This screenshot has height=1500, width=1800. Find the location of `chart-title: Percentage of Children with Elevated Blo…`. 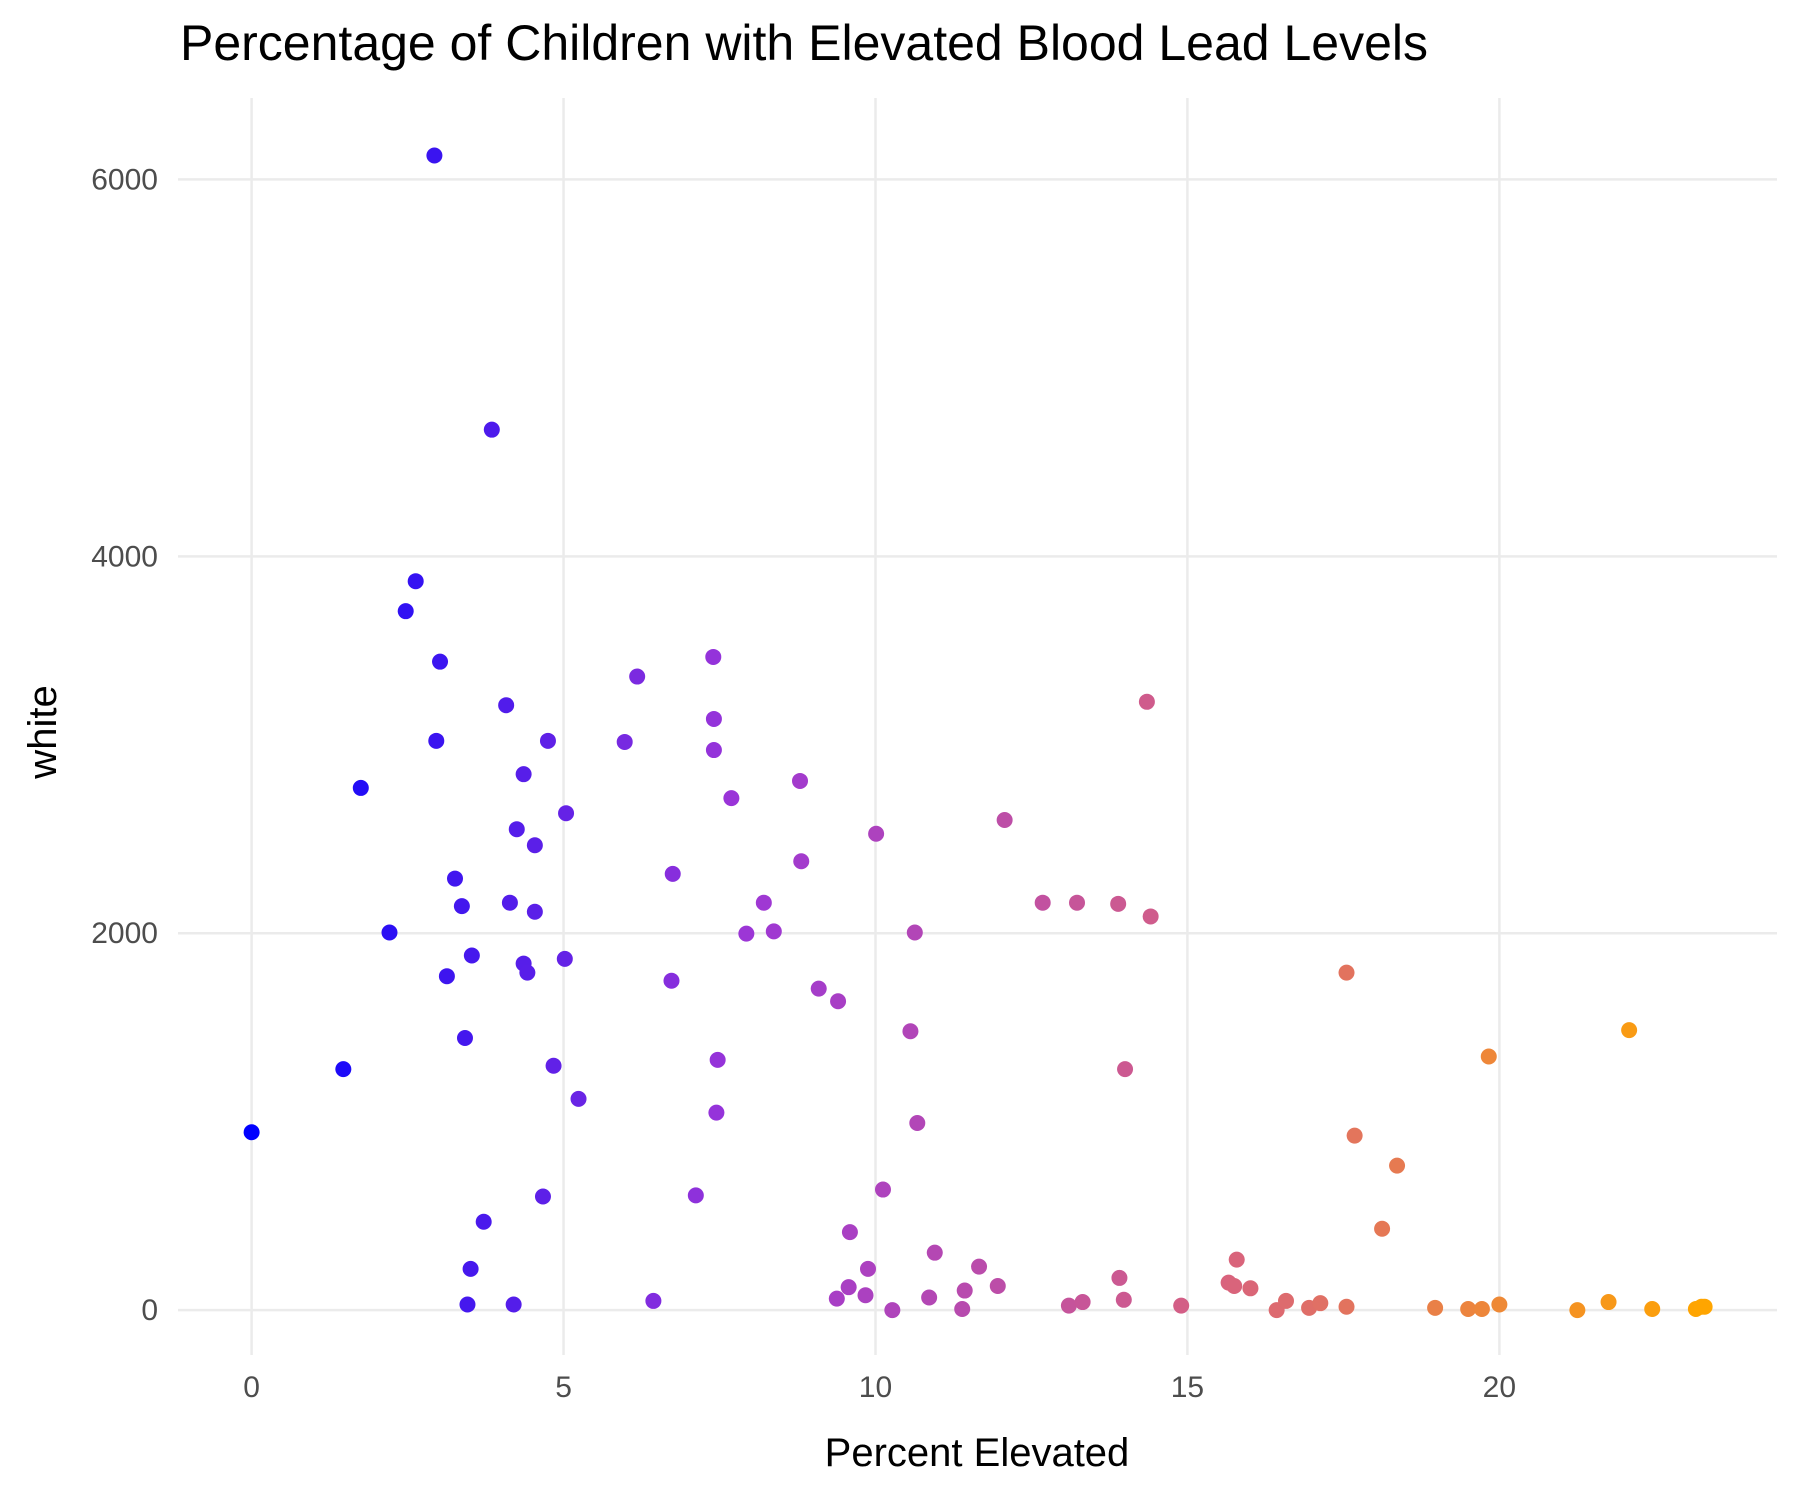

chart-title: Percentage of Children with Elevated Blo… is located at coordinates (804, 43).